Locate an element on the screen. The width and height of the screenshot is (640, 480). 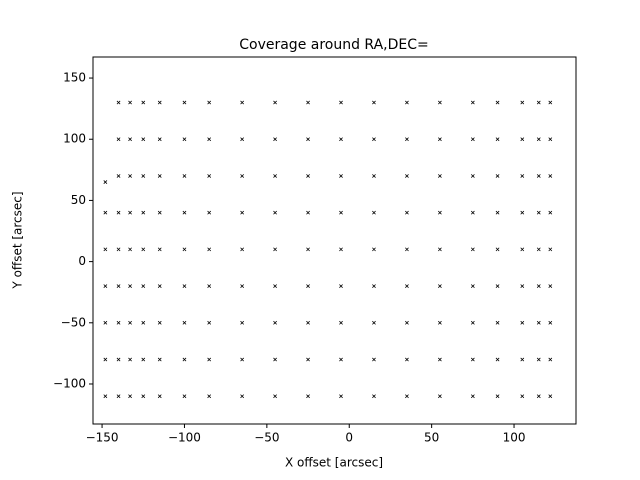
x-tick-label: −150 is located at coordinates (102, 438).